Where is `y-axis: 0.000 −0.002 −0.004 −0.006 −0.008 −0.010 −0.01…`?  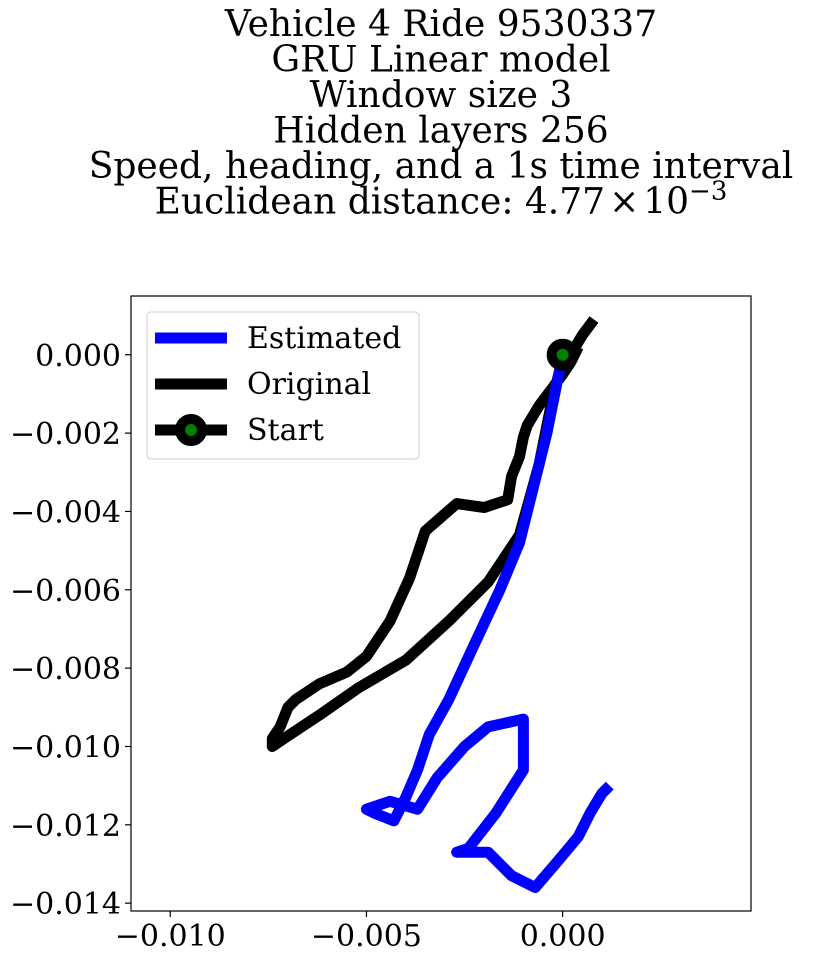 y-axis: 0.000 −0.002 −0.004 −0.006 −0.008 −0.010 −0.01… is located at coordinates (70, 630).